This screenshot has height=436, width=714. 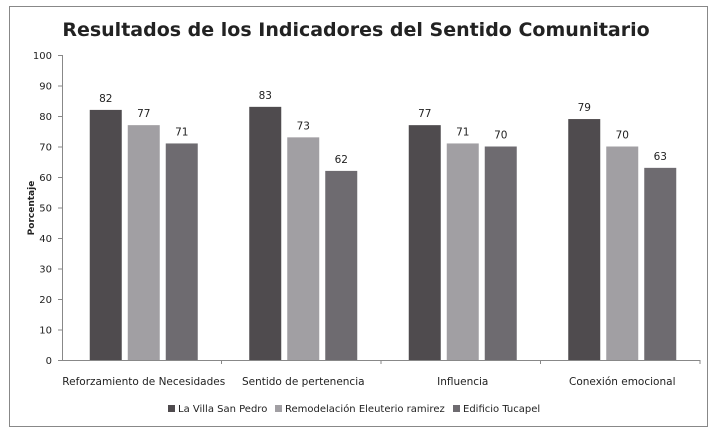 I want to click on y-tick-label: 10, so click(x=45, y=331).